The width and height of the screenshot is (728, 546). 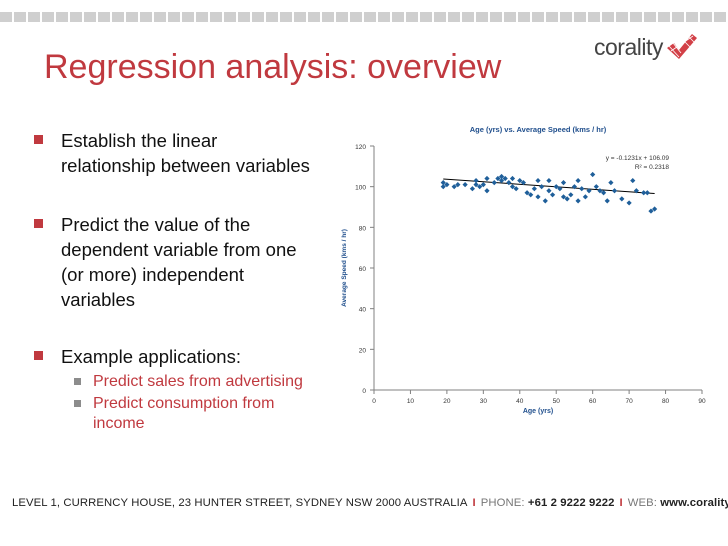 What do you see at coordinates (520, 401) in the screenshot?
I see `x-tick-label: 40` at bounding box center [520, 401].